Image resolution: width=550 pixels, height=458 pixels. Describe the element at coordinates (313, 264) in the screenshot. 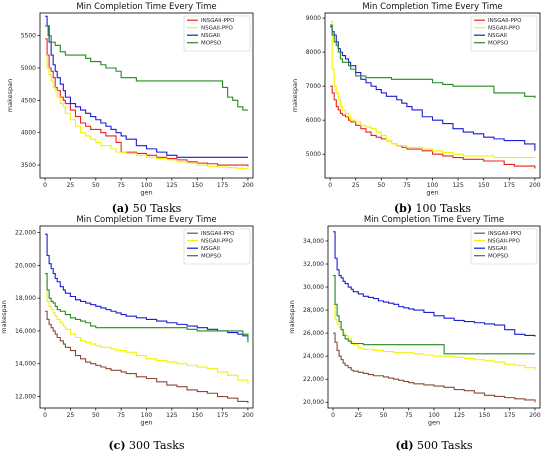

I see `y-tick-label: 32,000` at that location.